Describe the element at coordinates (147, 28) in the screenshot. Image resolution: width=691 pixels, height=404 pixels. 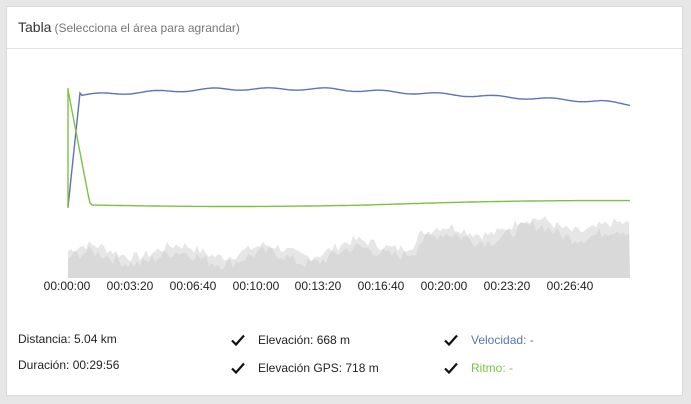
I see `panel-subtitle: (Selecciona el área para agrandar)` at that location.